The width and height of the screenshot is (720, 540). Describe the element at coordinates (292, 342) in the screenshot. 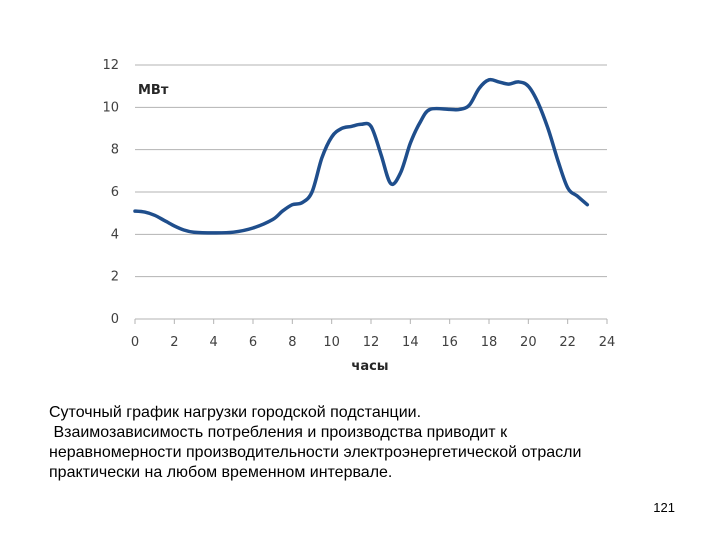

I see `x-tick-label: 8` at that location.